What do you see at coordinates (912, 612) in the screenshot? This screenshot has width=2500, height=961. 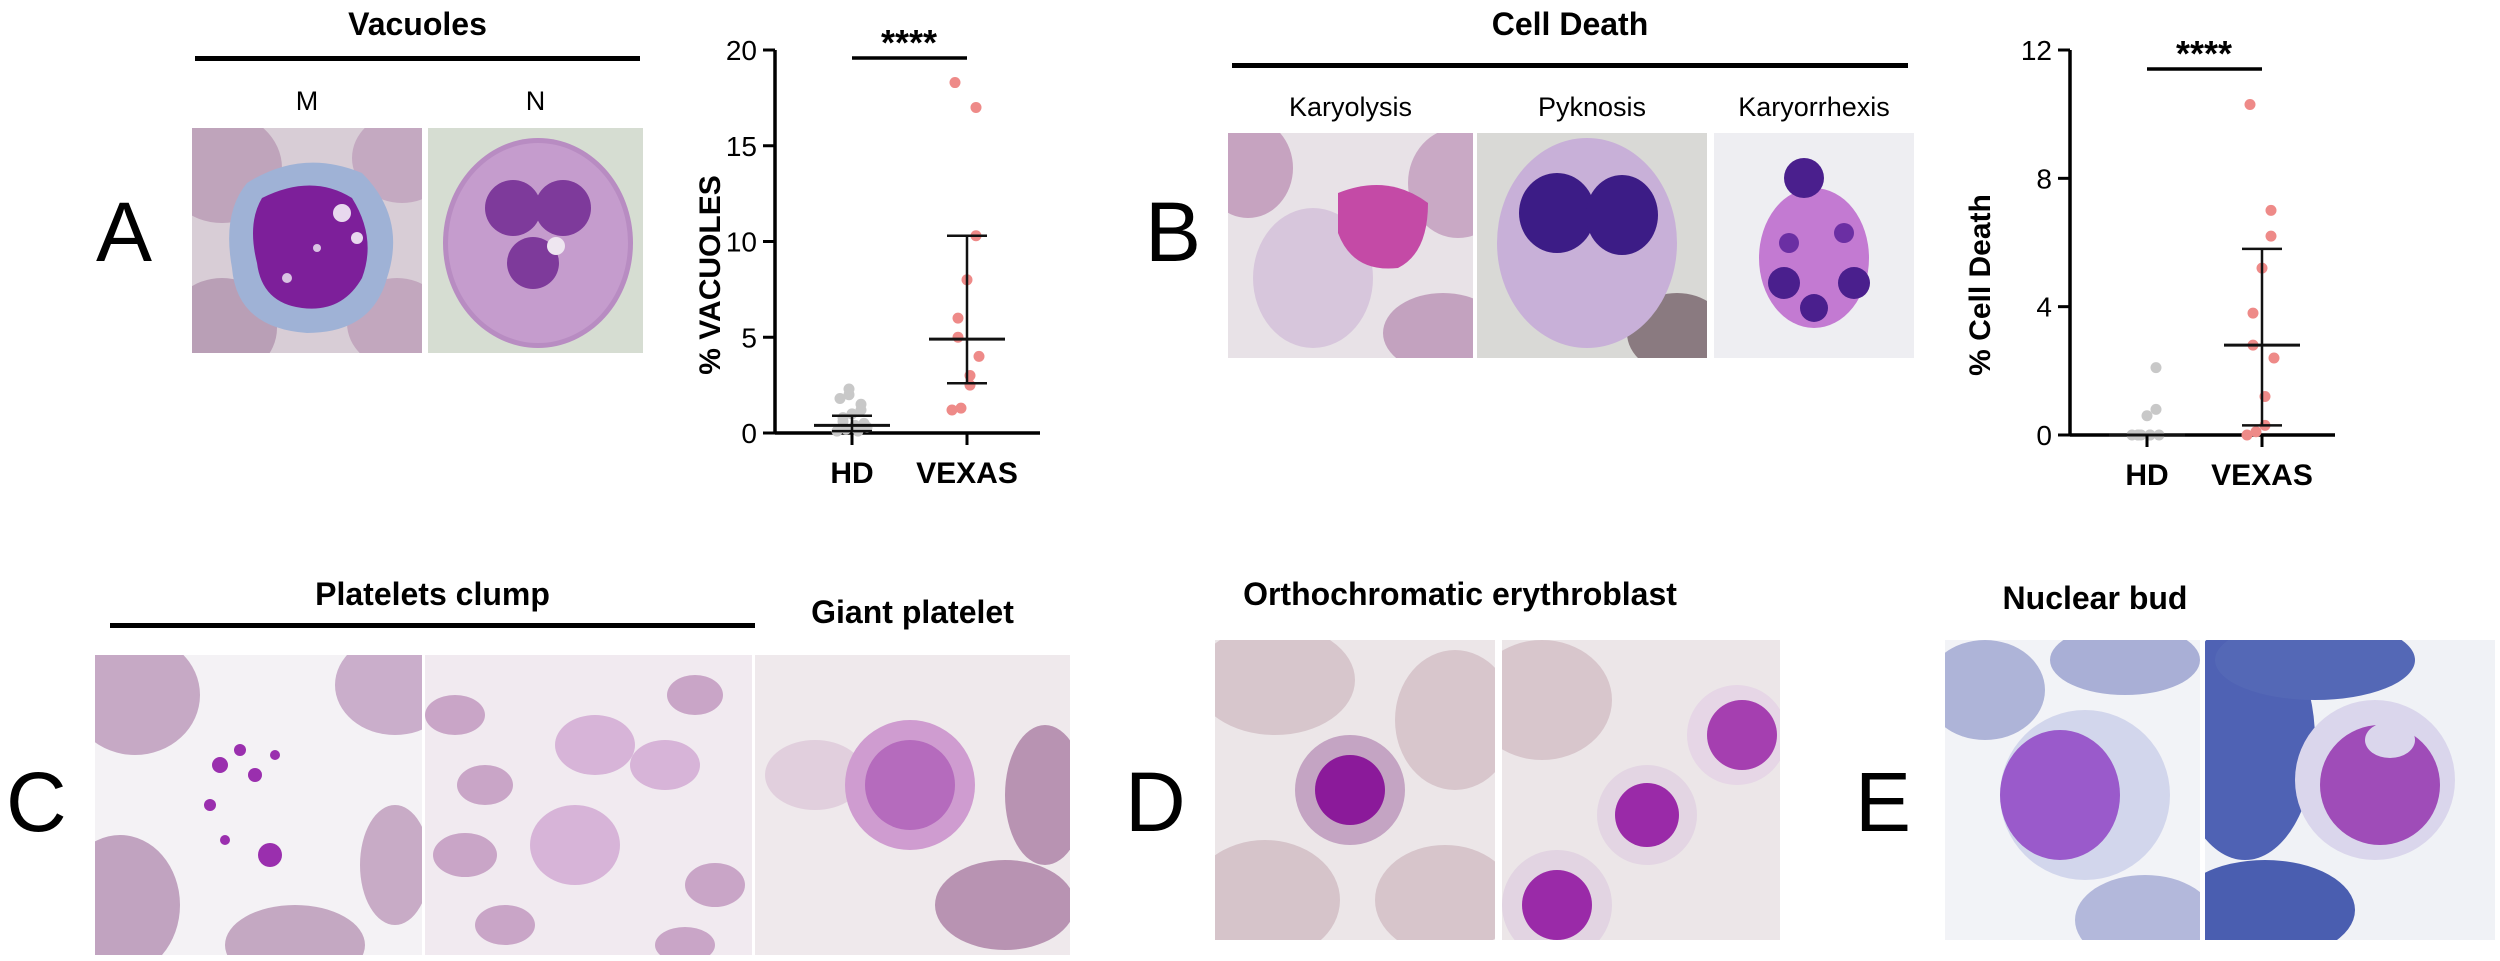 I see `panel-c-title-giant-platelet: Giant platelet` at bounding box center [912, 612].